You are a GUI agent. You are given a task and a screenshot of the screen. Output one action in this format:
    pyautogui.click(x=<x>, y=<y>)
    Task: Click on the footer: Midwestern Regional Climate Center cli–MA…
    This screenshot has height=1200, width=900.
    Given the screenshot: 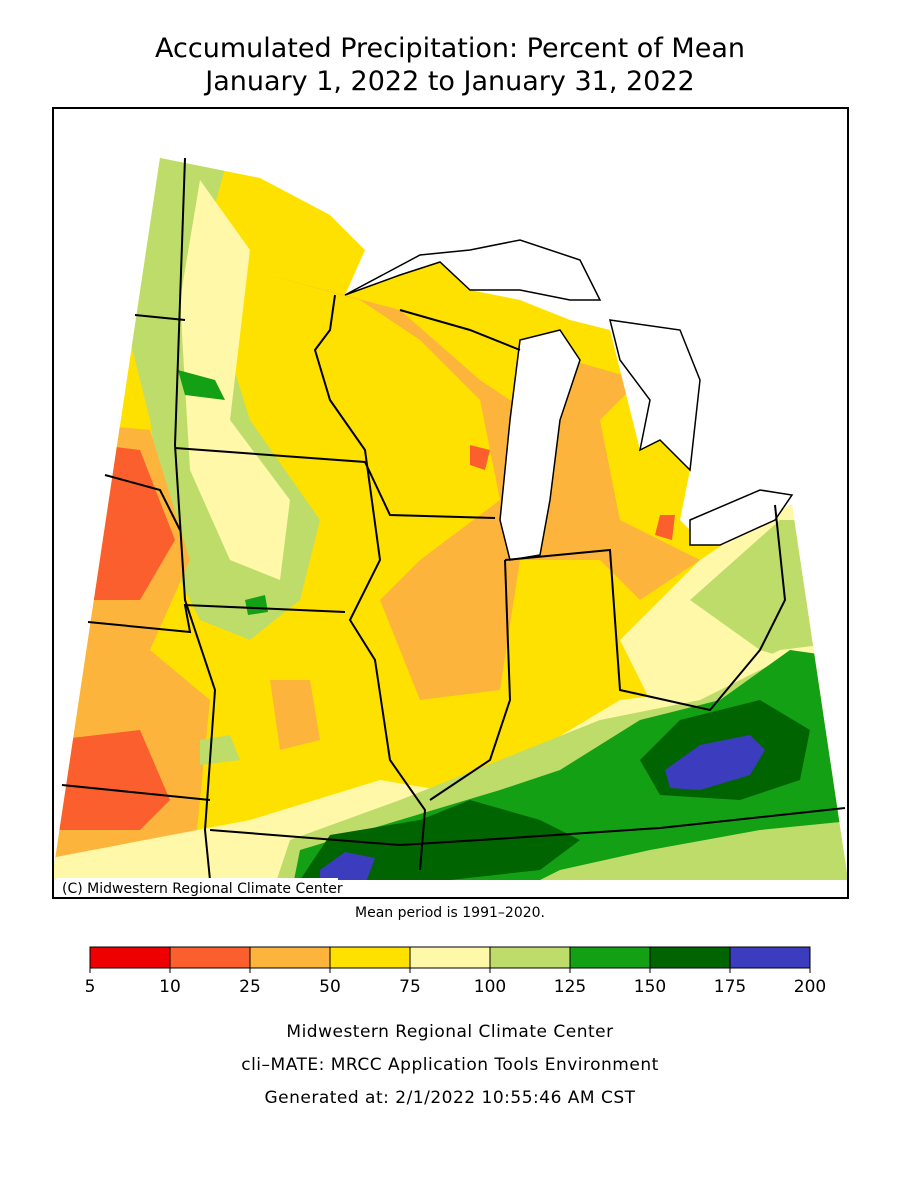 What is the action you would take?
    pyautogui.click(x=450, y=1065)
    